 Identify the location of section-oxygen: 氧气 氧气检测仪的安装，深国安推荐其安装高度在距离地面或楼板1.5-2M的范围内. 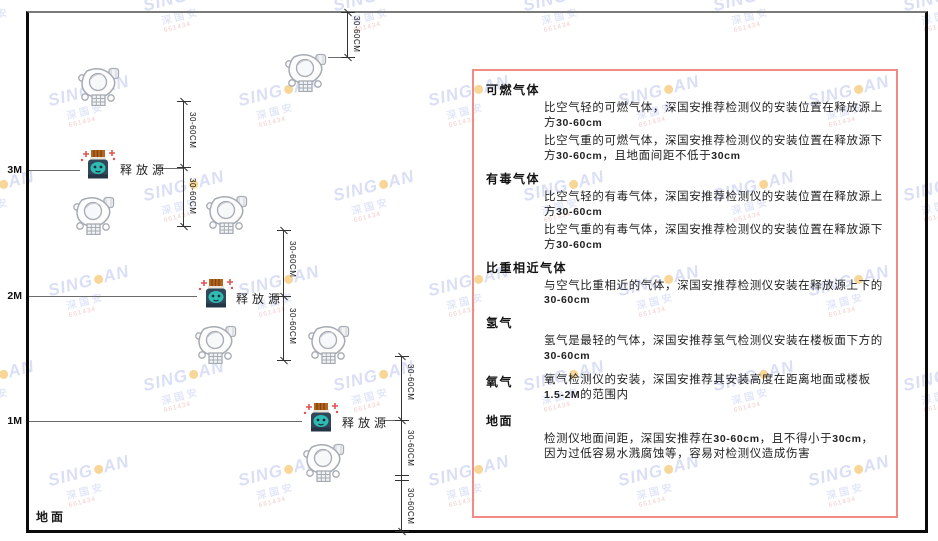
(685, 386).